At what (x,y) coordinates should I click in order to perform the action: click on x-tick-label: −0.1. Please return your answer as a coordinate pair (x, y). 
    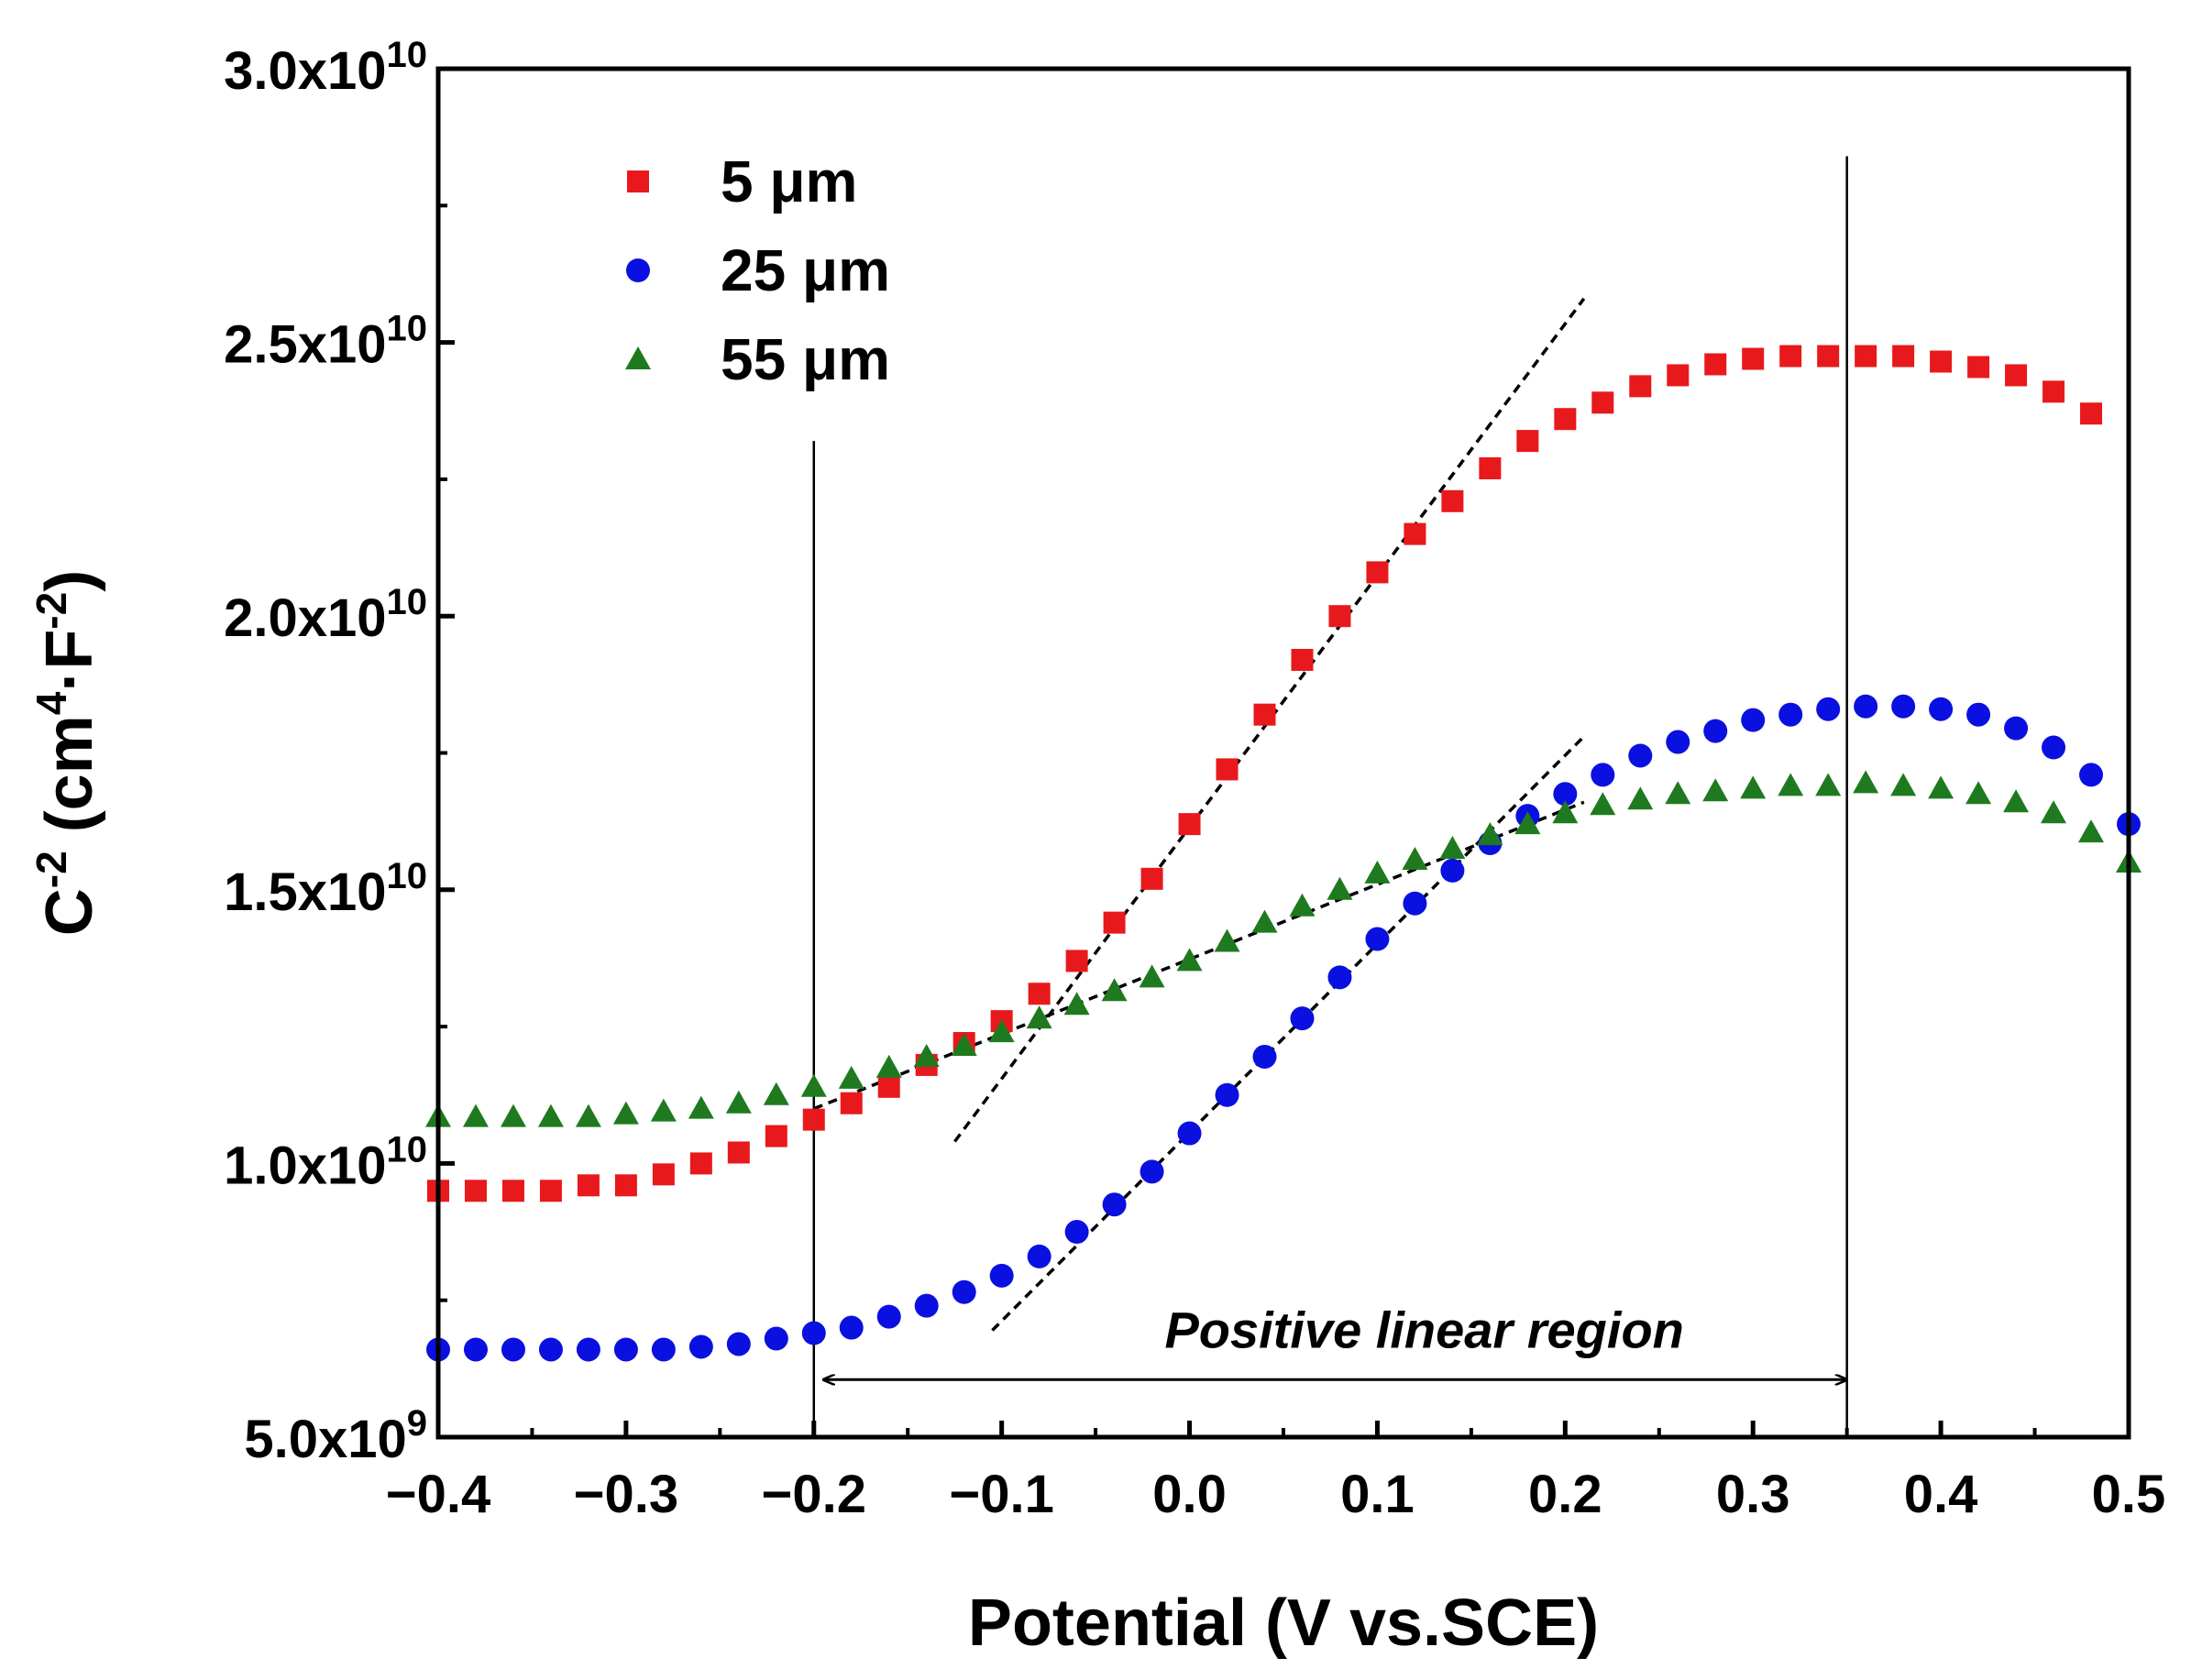
    Looking at the image, I should click on (1001, 1494).